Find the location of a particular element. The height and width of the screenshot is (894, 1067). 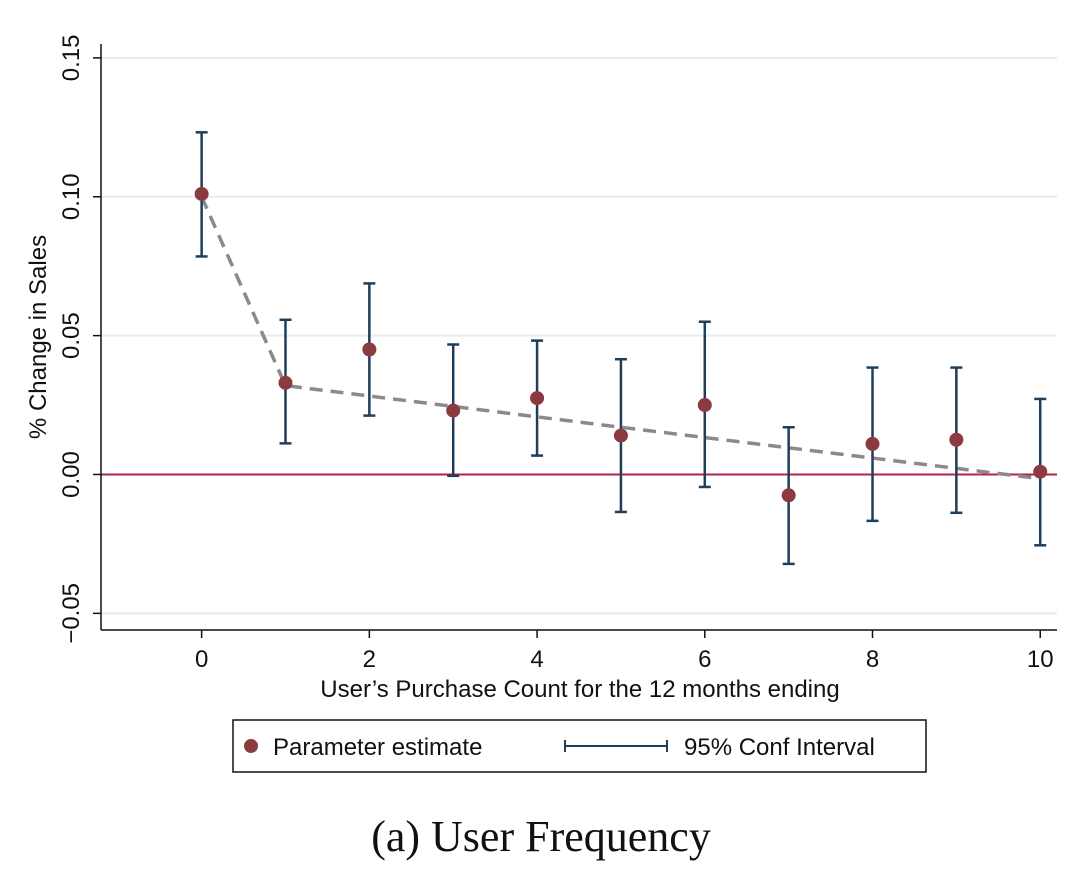

legend: Parameter estimate 95% Conf Interval is located at coordinates (579, 746).